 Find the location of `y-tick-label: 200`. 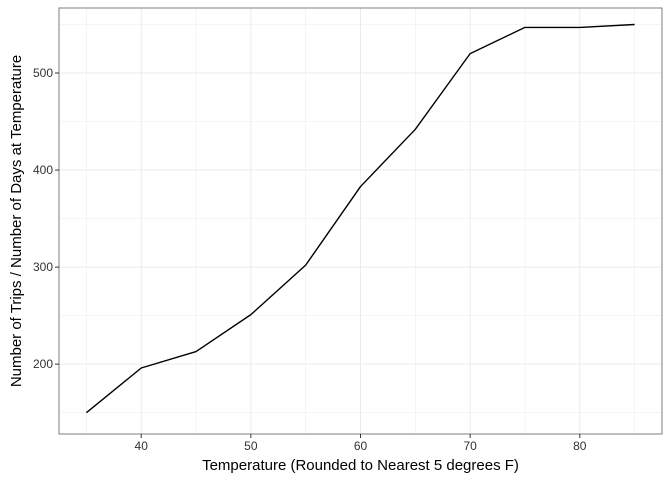

y-tick-label: 200 is located at coordinates (43, 364).